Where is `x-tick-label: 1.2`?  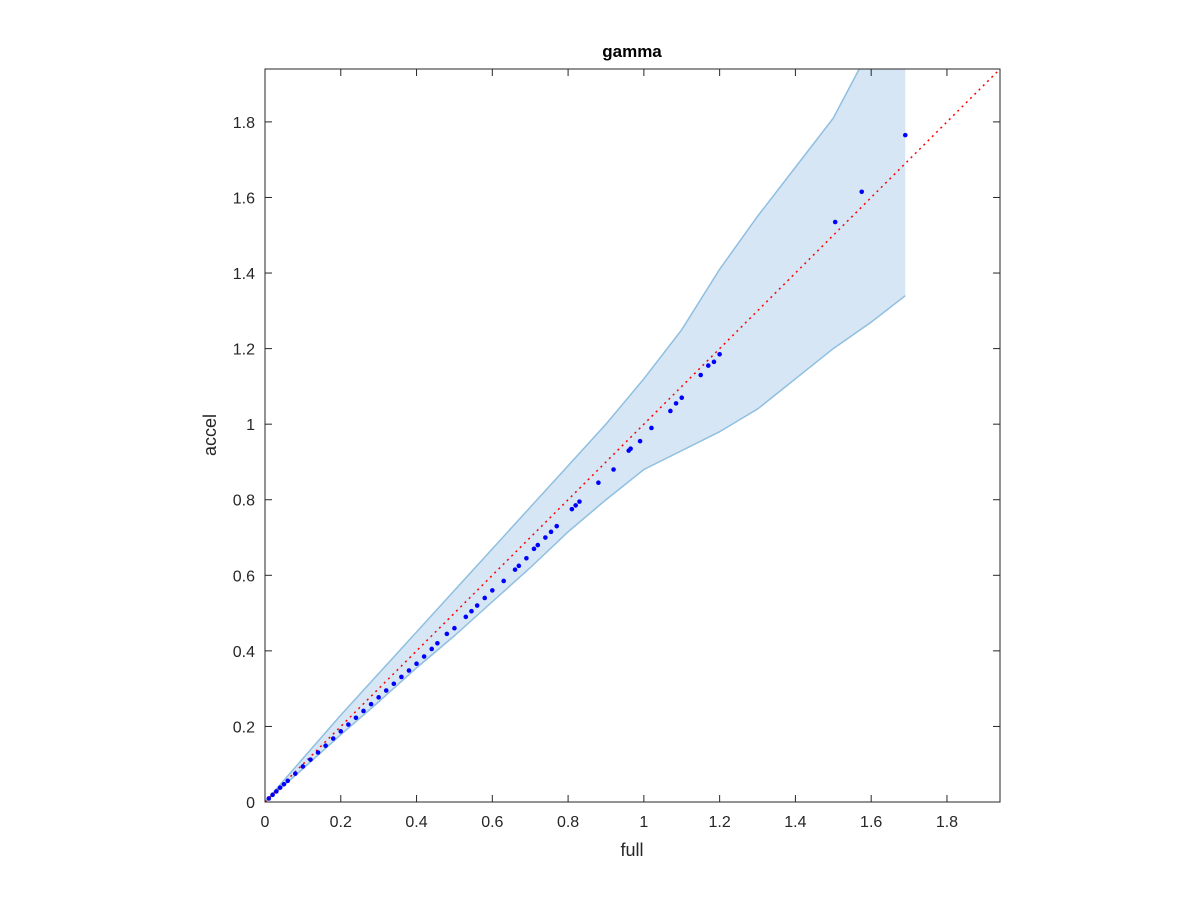 x-tick-label: 1.2 is located at coordinates (720, 822).